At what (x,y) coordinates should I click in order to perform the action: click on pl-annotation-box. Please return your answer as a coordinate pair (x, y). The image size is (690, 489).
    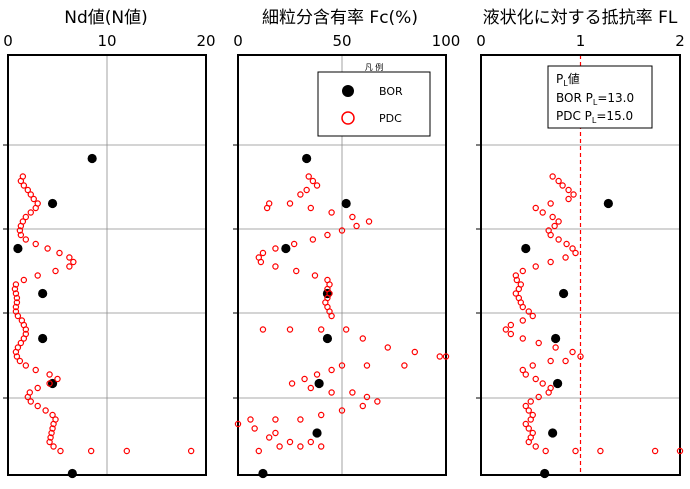
    Looking at the image, I should click on (600, 97).